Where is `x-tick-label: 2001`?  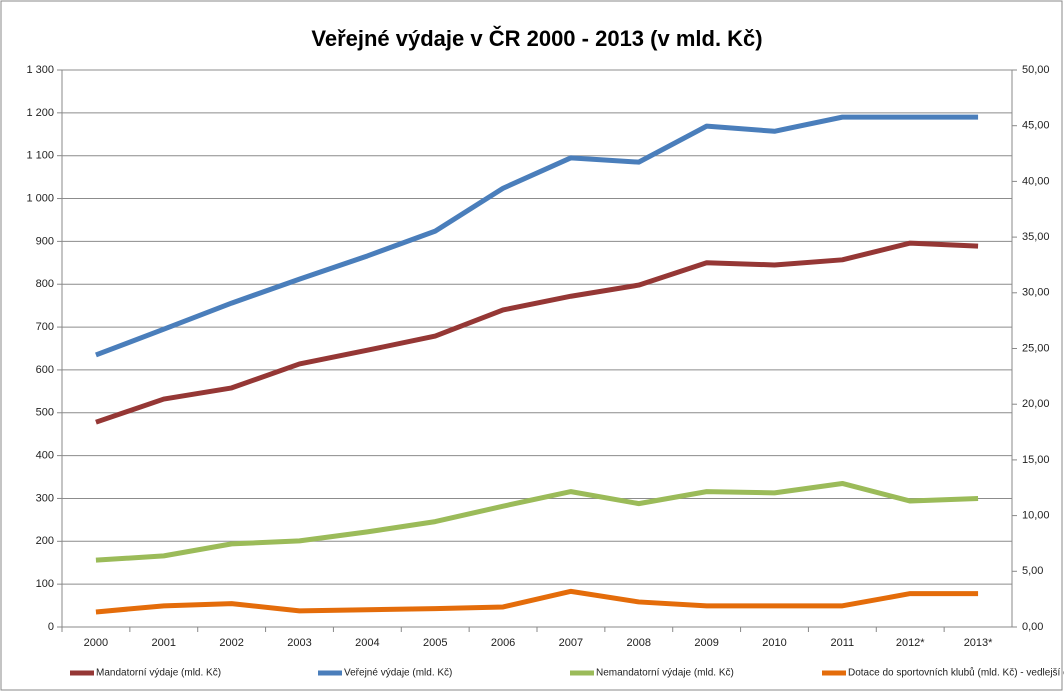
x-tick-label: 2001 is located at coordinates (164, 643).